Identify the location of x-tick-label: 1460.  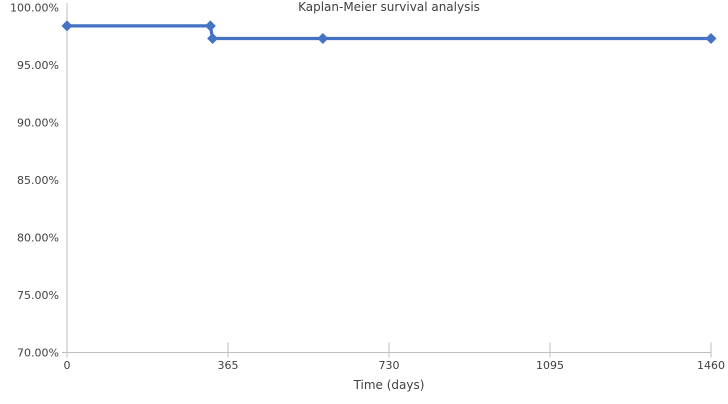
(711, 365).